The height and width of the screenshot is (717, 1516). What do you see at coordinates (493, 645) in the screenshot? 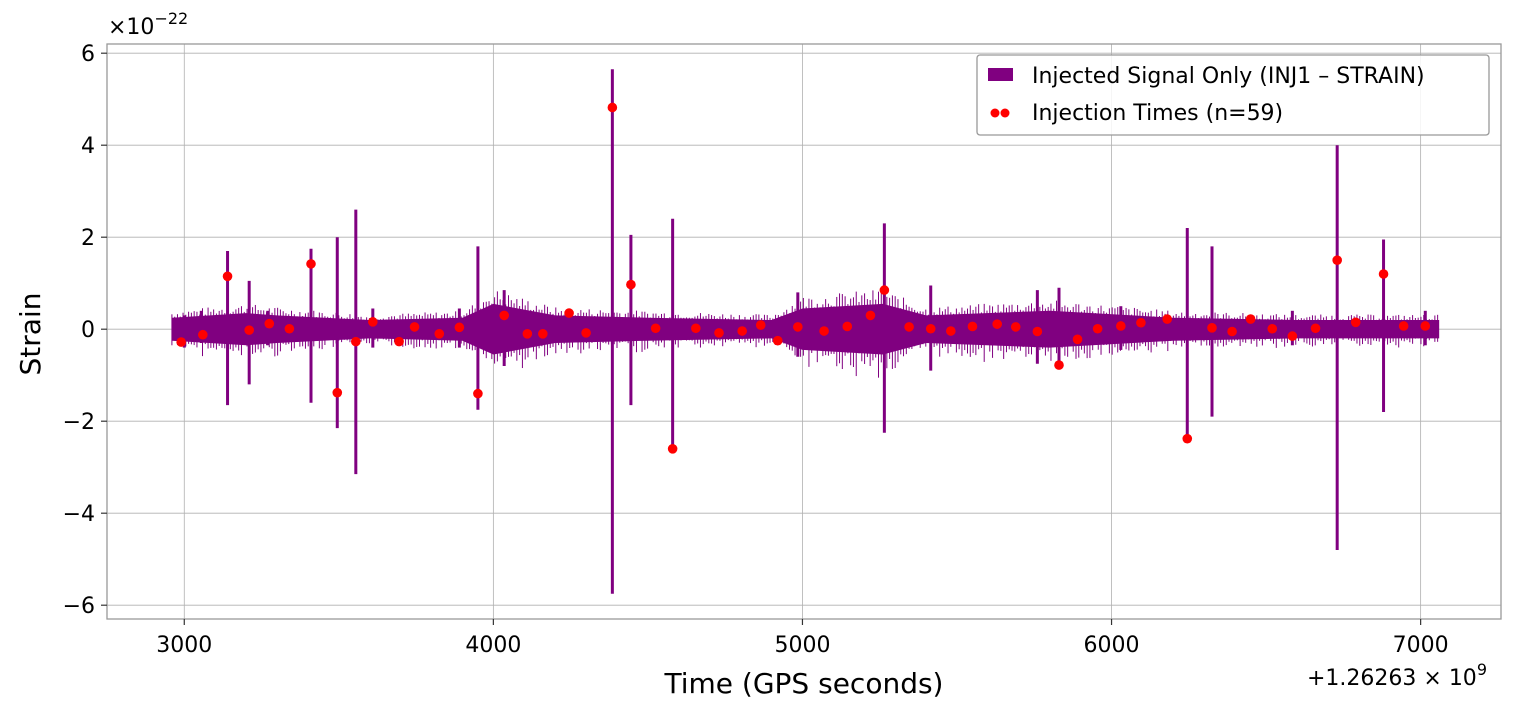
I see `x-tick-label: 4000` at bounding box center [493, 645].